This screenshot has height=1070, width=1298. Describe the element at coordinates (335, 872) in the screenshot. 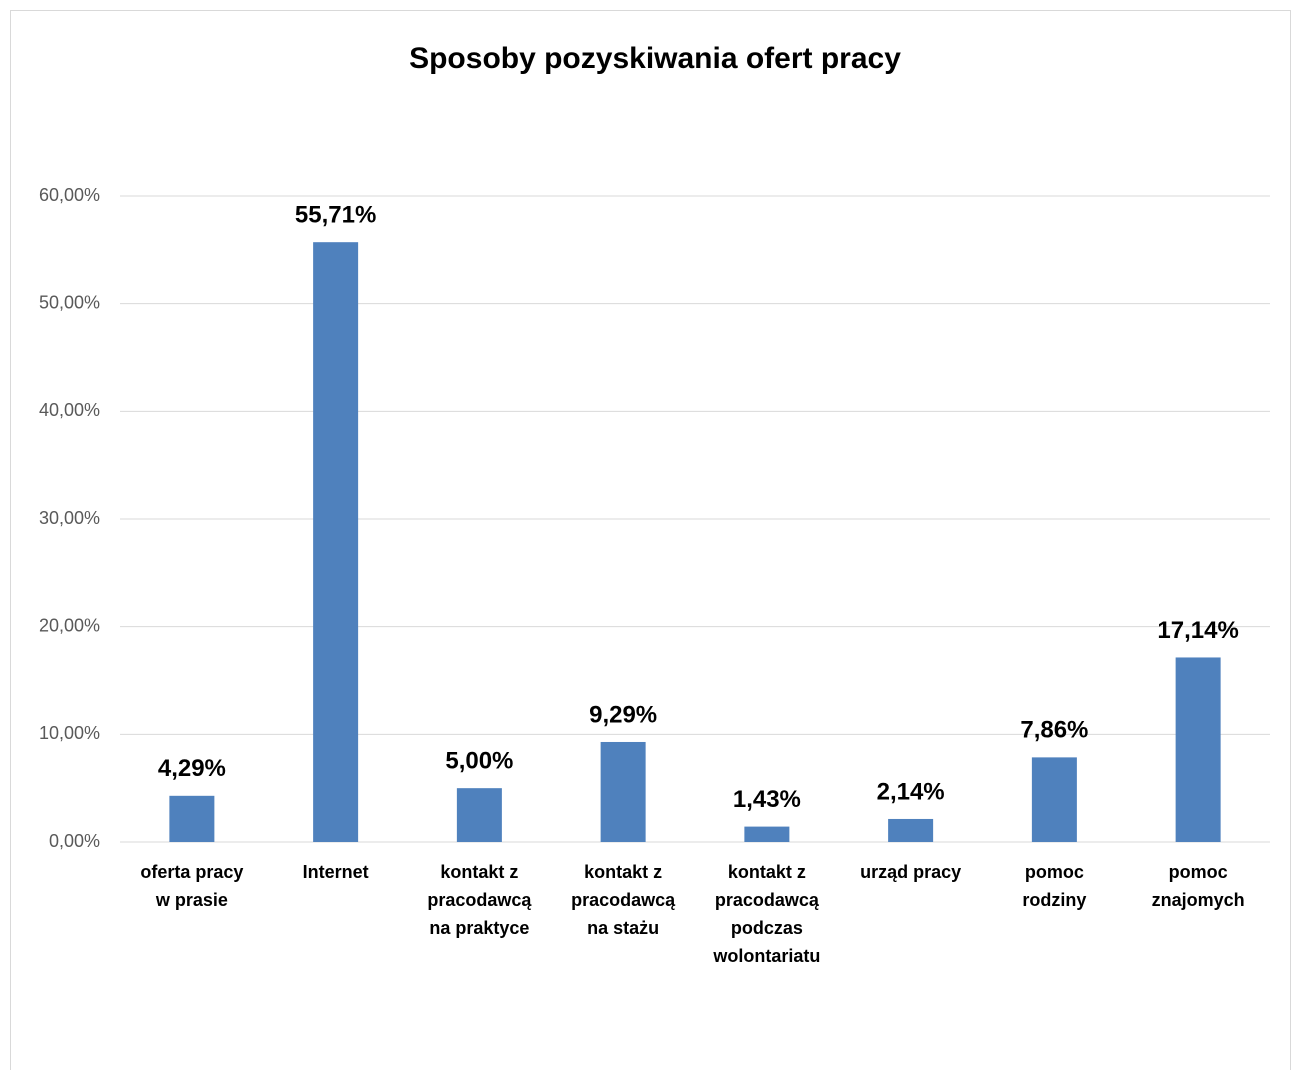

I see `x-tick-label: Internet` at that location.